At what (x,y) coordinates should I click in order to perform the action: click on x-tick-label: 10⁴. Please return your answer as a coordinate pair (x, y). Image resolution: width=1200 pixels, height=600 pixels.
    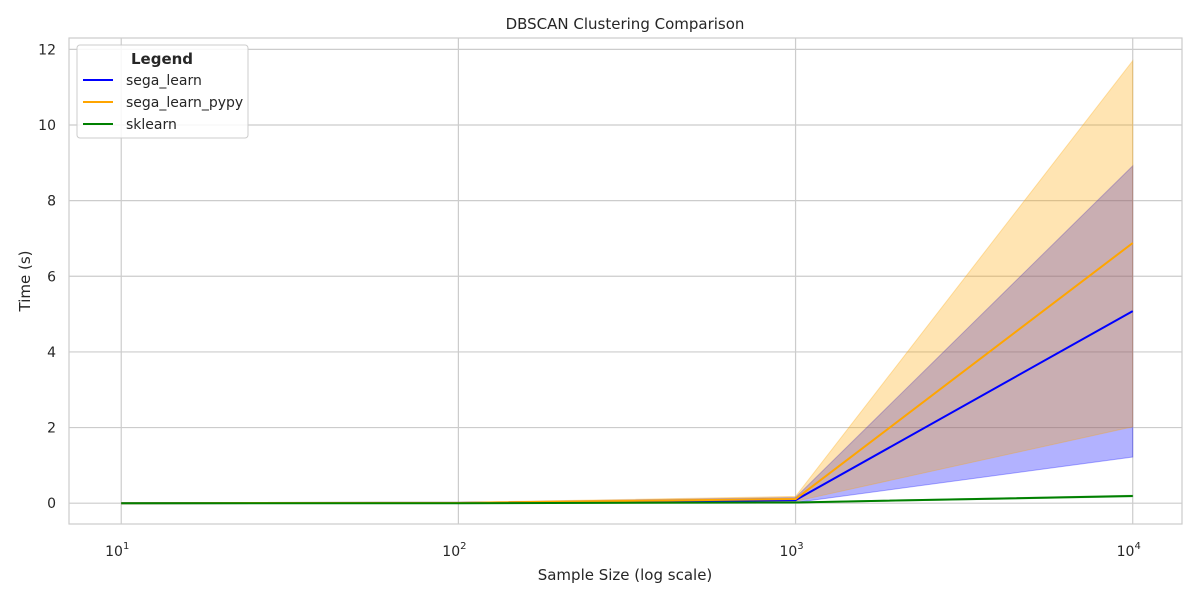
    Looking at the image, I should click on (1129, 550).